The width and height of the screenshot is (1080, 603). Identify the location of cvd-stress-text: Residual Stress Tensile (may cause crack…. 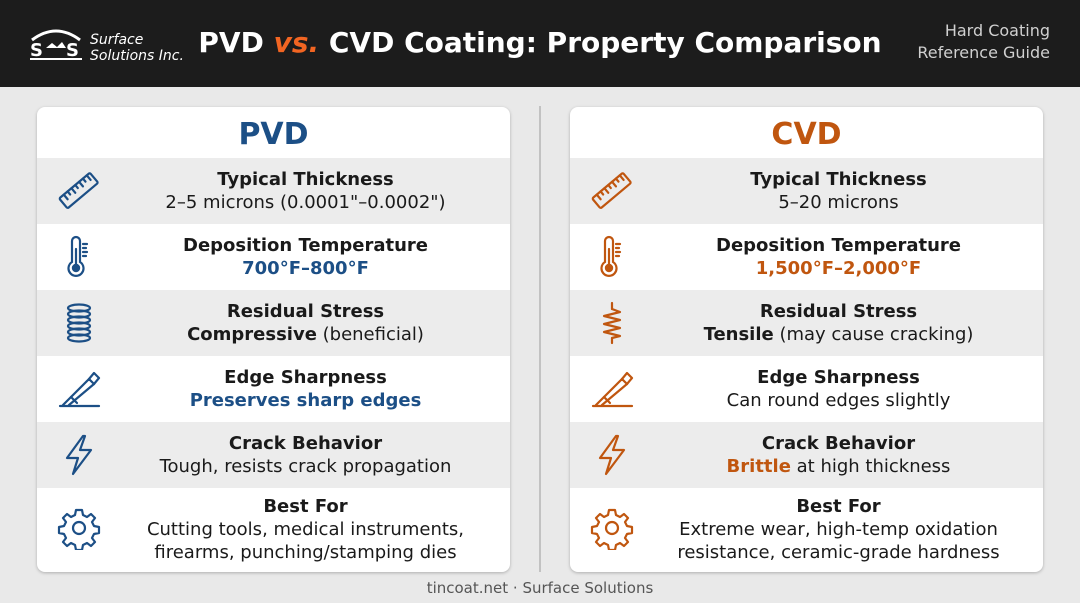
(838, 323).